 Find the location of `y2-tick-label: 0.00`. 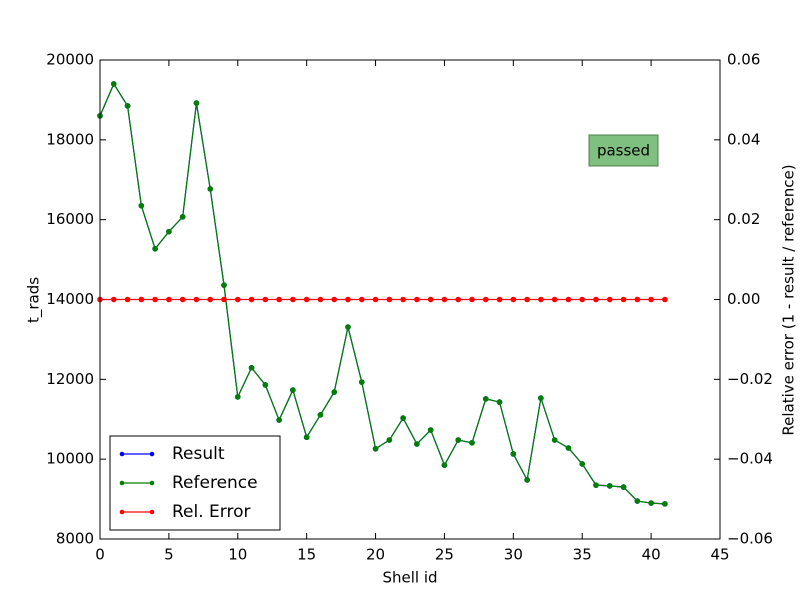

y2-tick-label: 0.00 is located at coordinates (743, 299).